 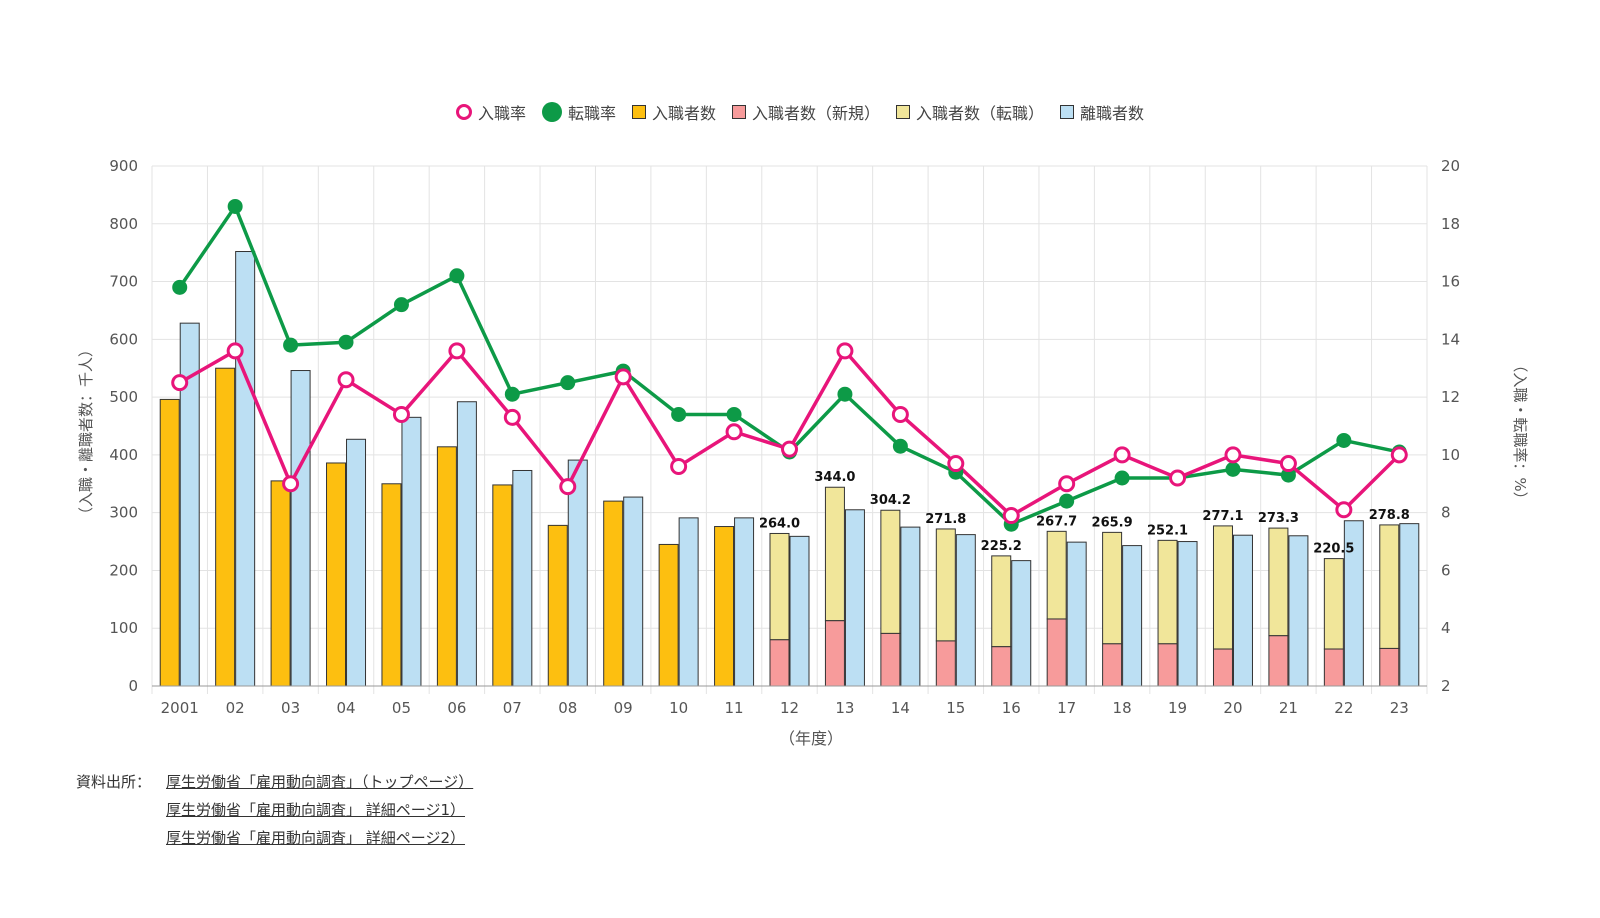 I want to click on x-tick-label: 09, so click(x=623, y=708).